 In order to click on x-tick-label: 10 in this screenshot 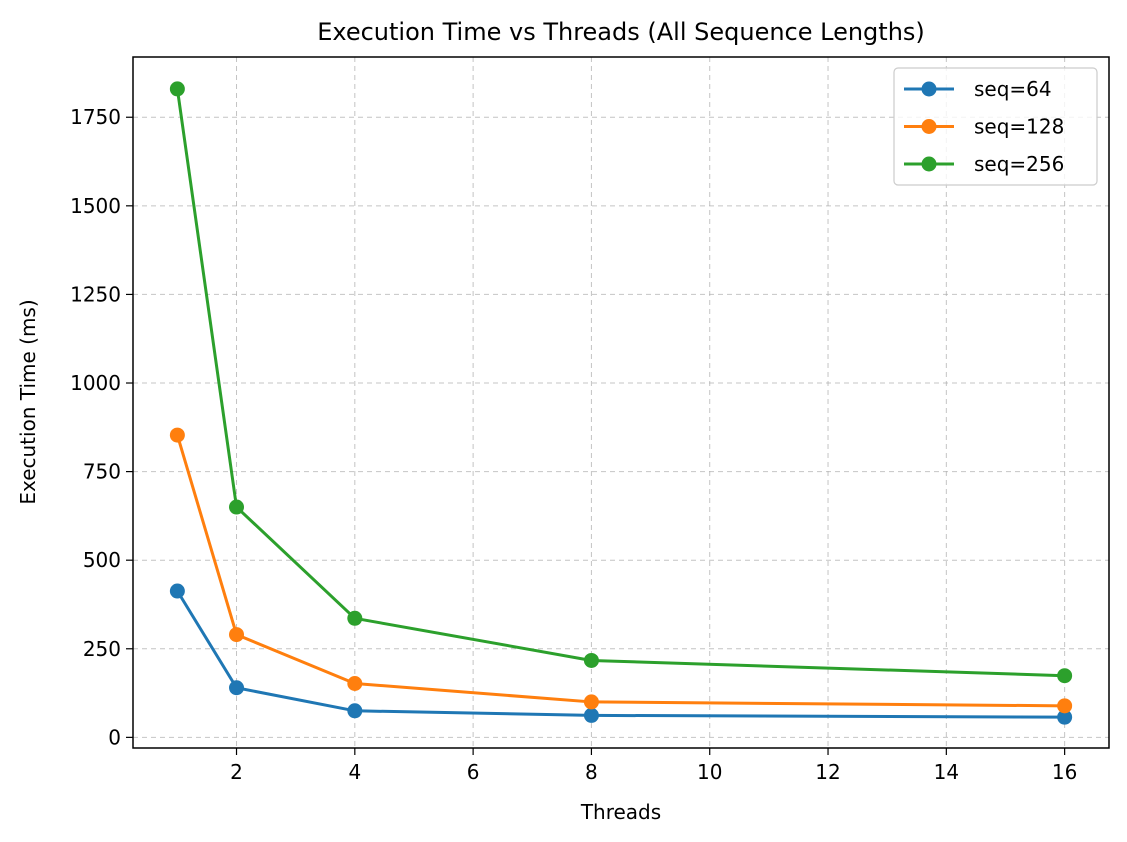, I will do `click(709, 772)`.